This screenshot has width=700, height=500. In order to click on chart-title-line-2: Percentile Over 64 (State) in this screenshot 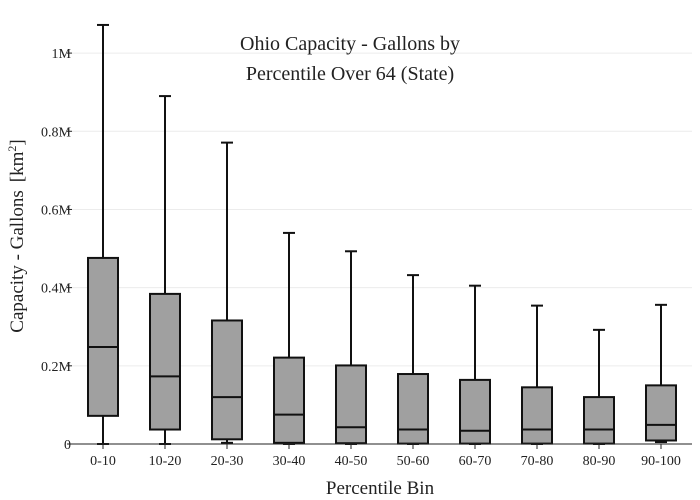, I will do `click(350, 74)`.